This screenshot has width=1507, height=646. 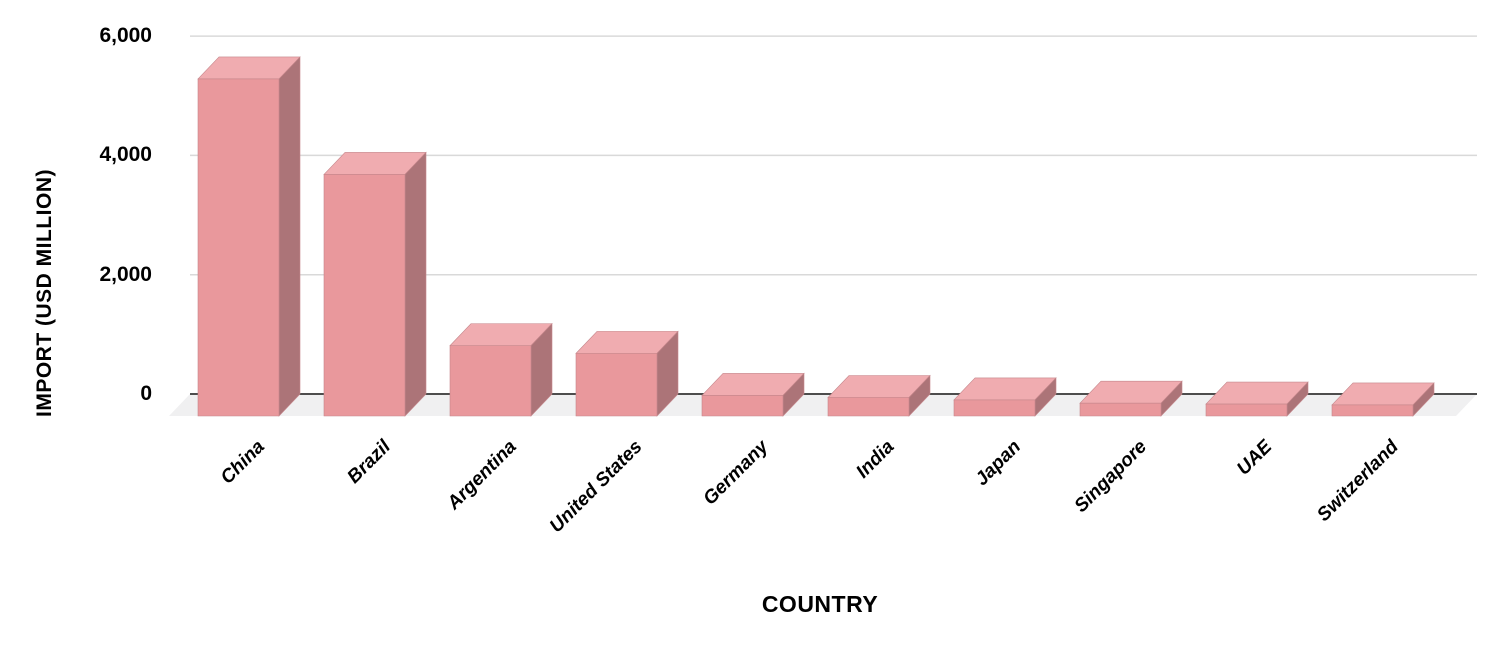 What do you see at coordinates (1005, 397) in the screenshot?
I see `bar-japan` at bounding box center [1005, 397].